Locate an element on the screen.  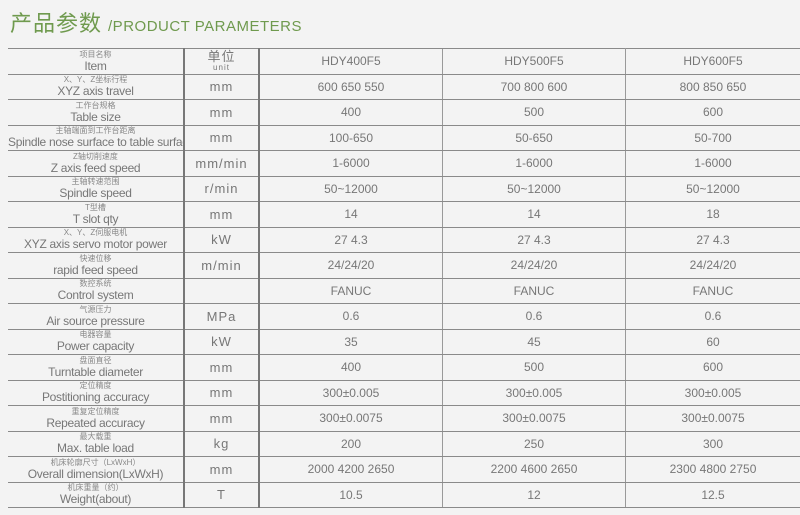
row-item: 快速位移 rapid feed speed is located at coordinates (96, 265).